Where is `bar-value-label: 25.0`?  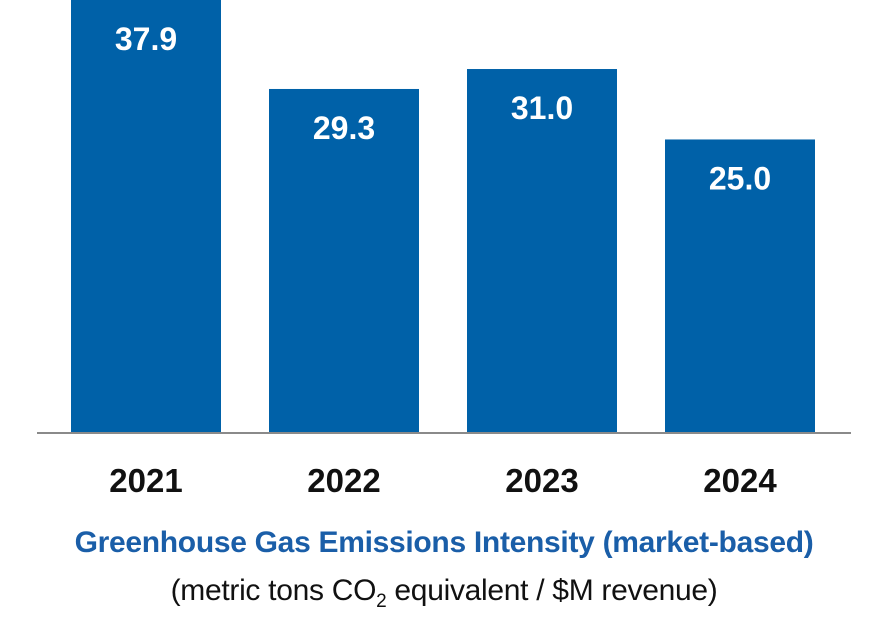
bar-value-label: 25.0 is located at coordinates (740, 178).